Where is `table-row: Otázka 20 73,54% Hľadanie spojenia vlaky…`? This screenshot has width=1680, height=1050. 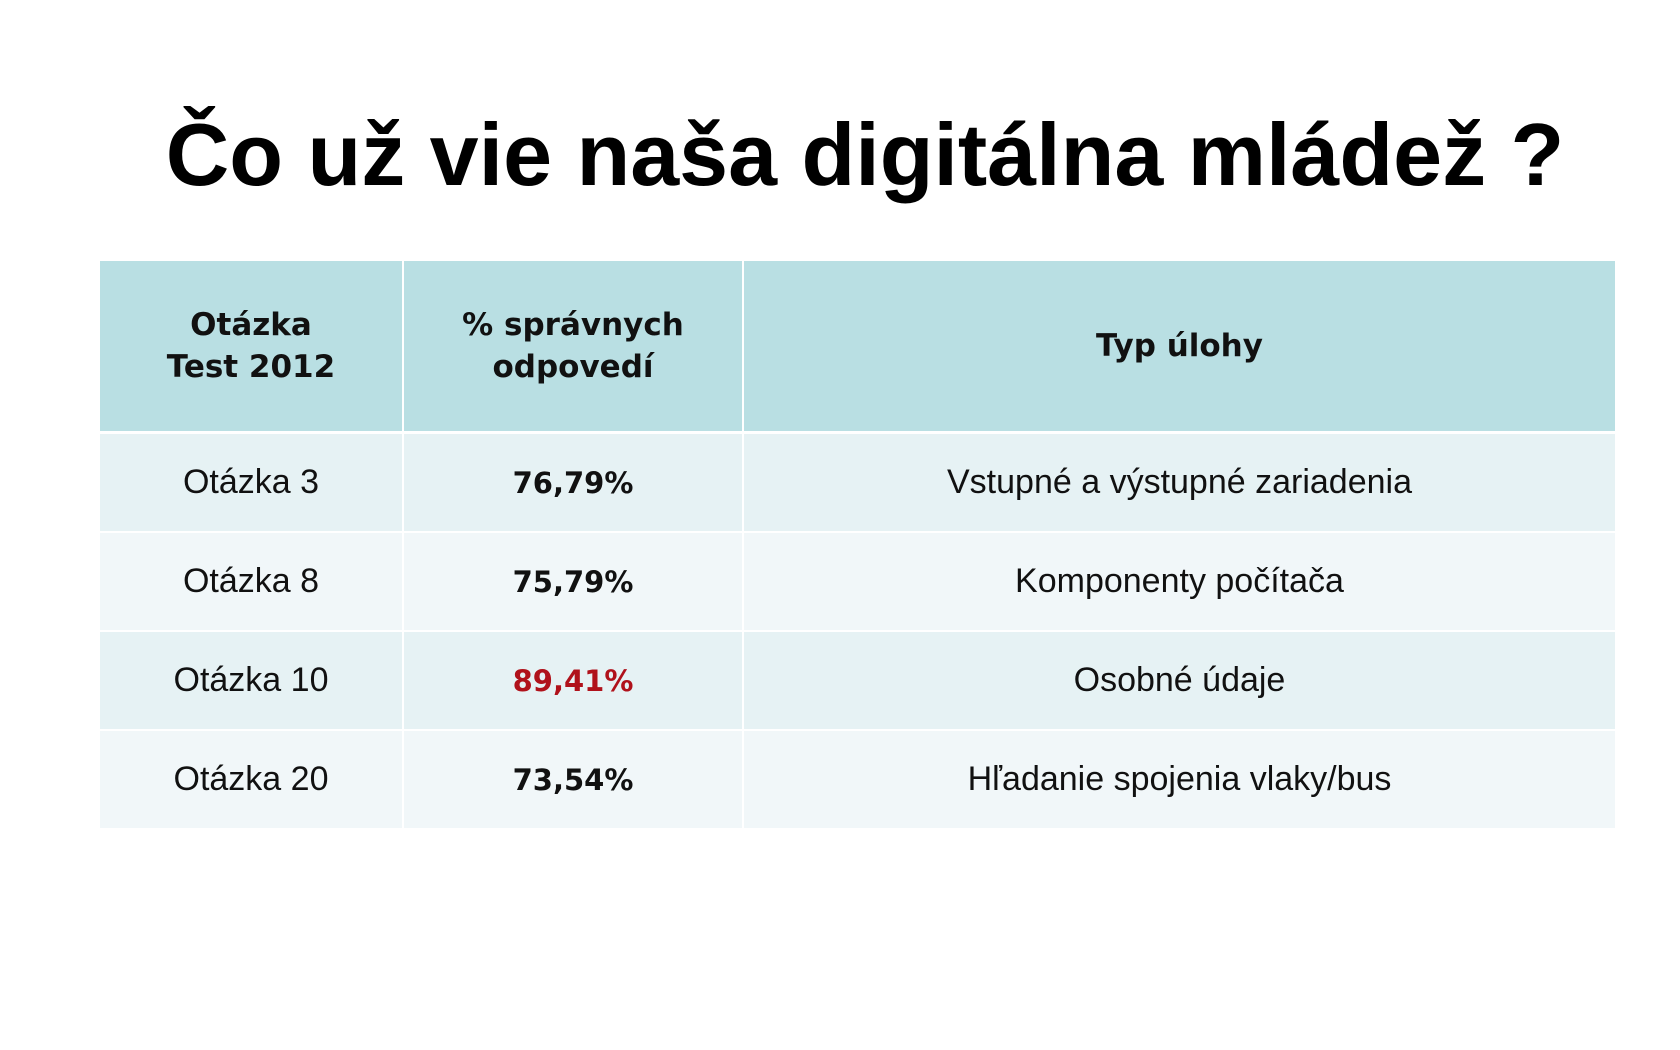 table-row: Otázka 20 73,54% Hľadanie spojenia vlaky… is located at coordinates (857, 780).